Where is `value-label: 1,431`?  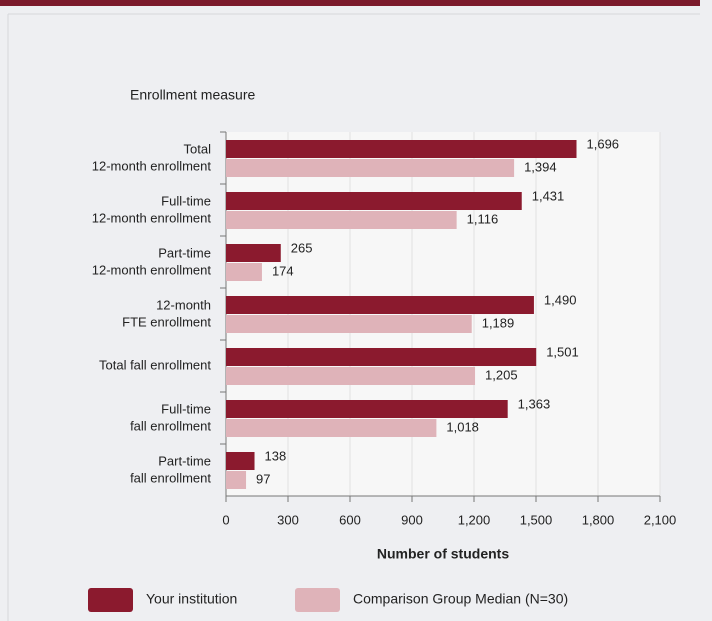 value-label: 1,431 is located at coordinates (548, 195).